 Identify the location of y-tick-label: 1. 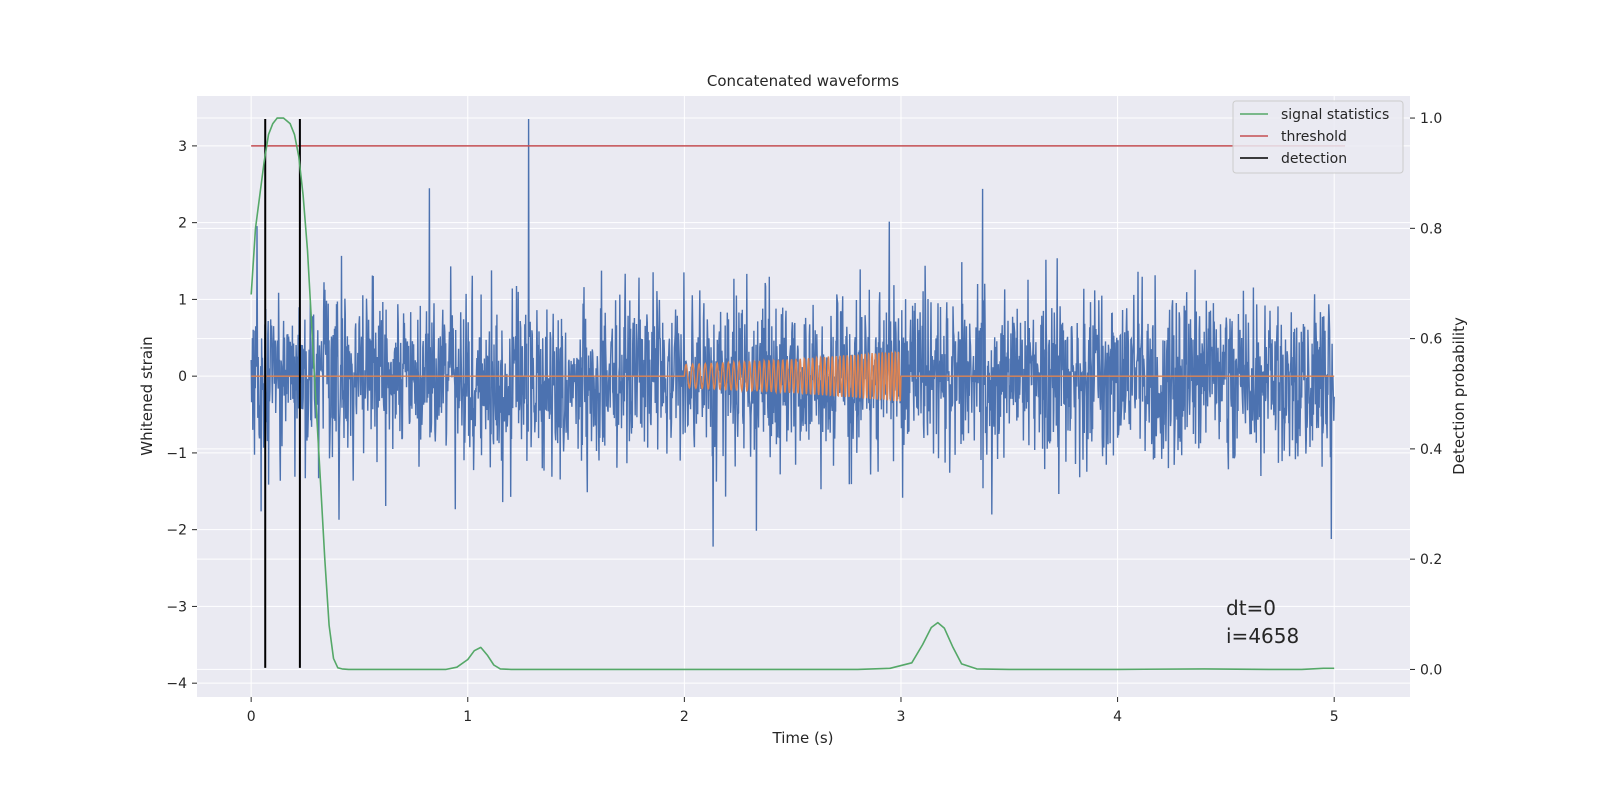
(182, 300).